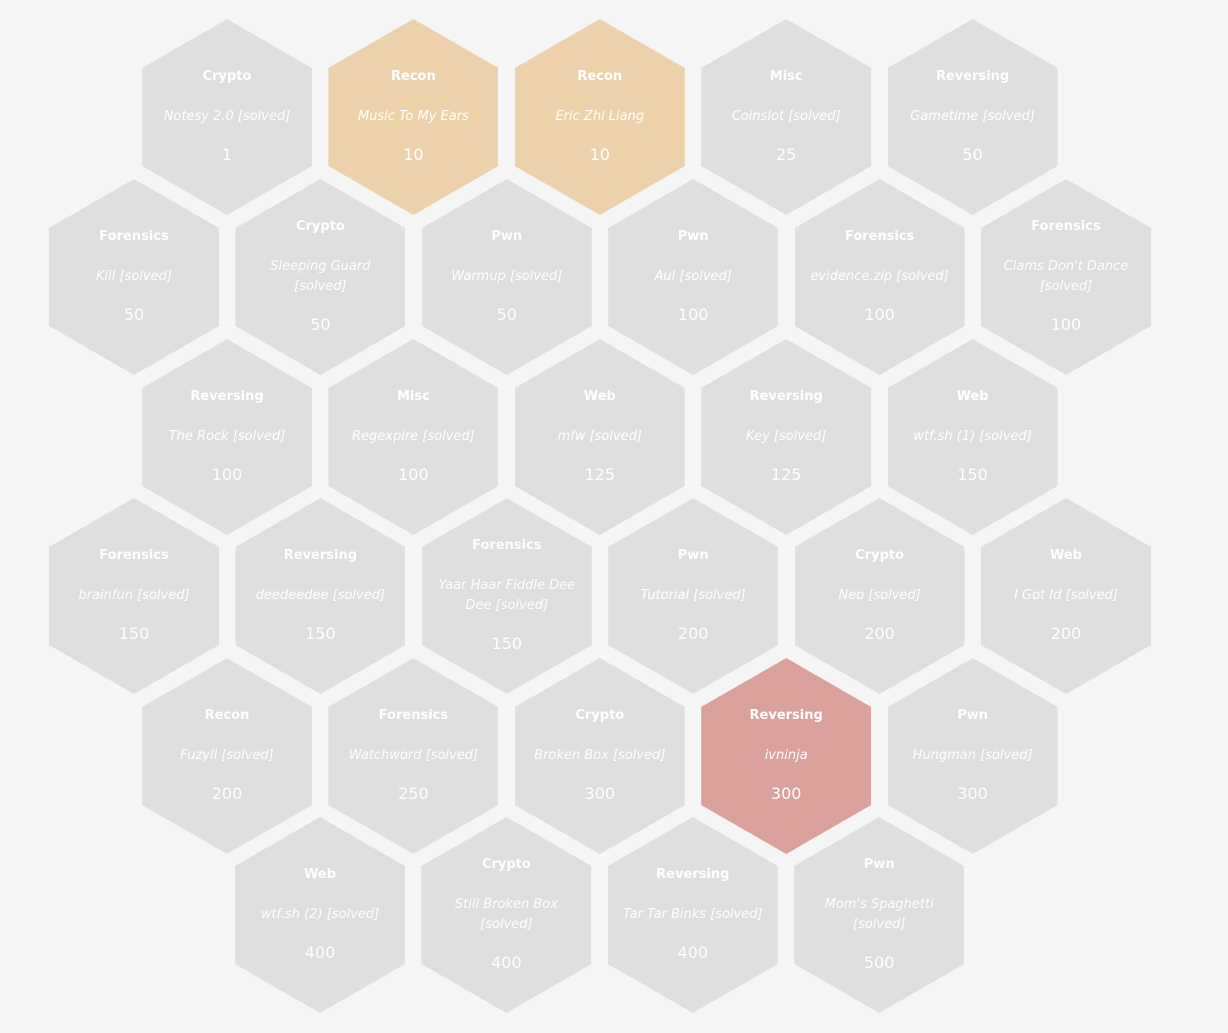  I want to click on challenge-name: Notesy 2.0 [solved], so click(227, 116).